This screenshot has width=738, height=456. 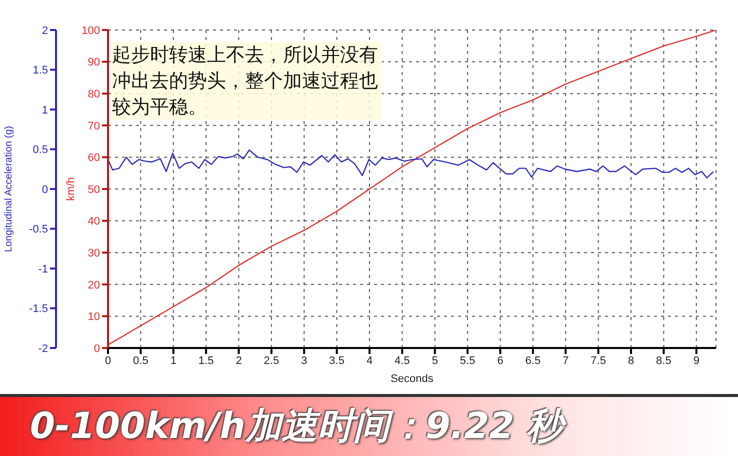 What do you see at coordinates (598, 360) in the screenshot?
I see `x-tick-label: 7.5` at bounding box center [598, 360].